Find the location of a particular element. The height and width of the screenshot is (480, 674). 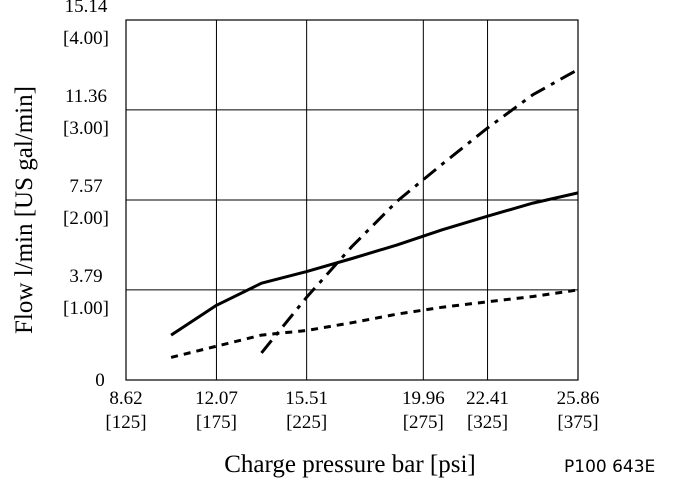

x-tick-label: 25.86 is located at coordinates (578, 398).